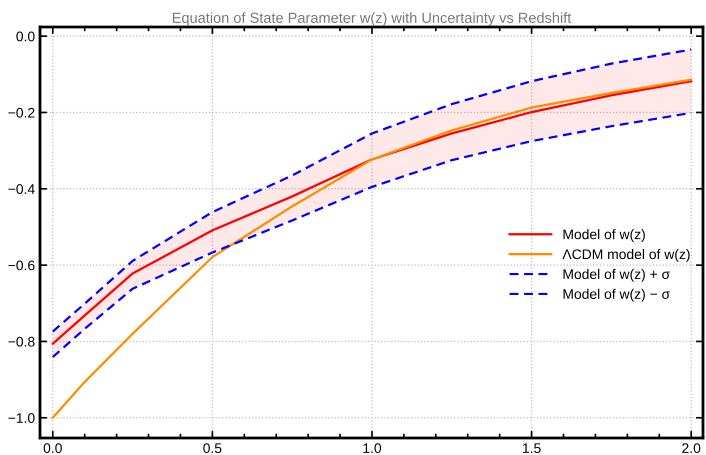 This screenshot has width=706, height=455. What do you see at coordinates (626, 255) in the screenshot?
I see `legend-label: ΛCDM model of w(z)` at bounding box center [626, 255].